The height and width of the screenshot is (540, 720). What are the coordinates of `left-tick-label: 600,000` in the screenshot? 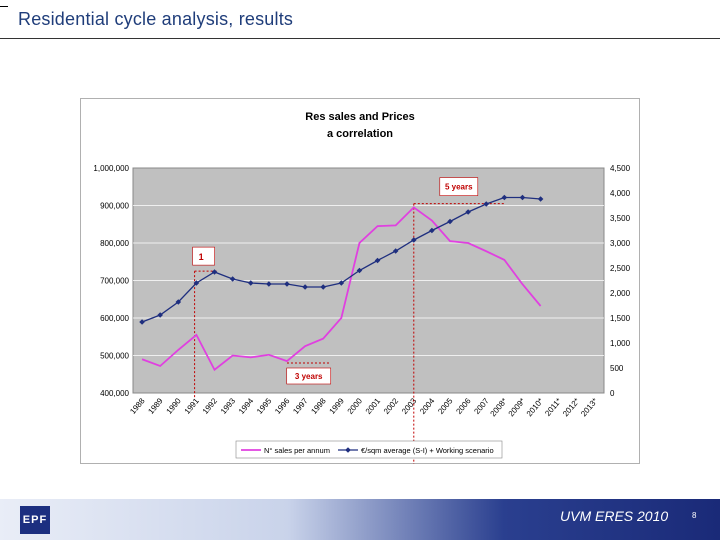 It's located at (114, 318).